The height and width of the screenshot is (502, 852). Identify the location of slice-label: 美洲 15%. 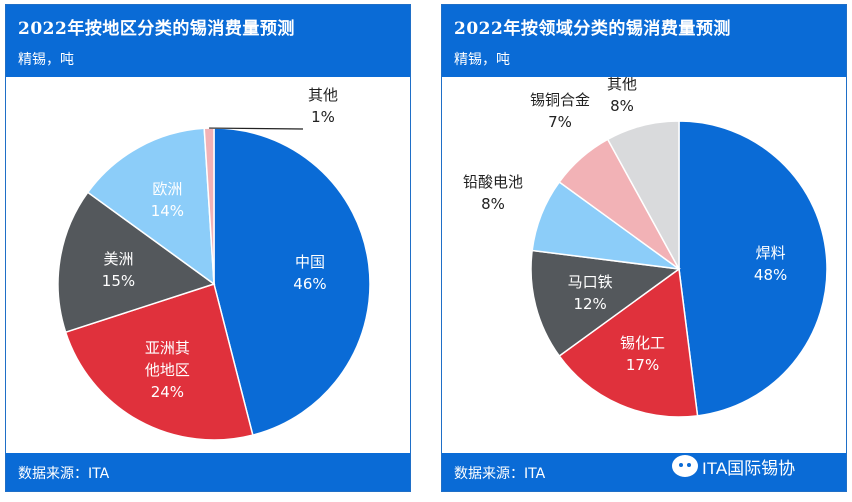
(118, 270).